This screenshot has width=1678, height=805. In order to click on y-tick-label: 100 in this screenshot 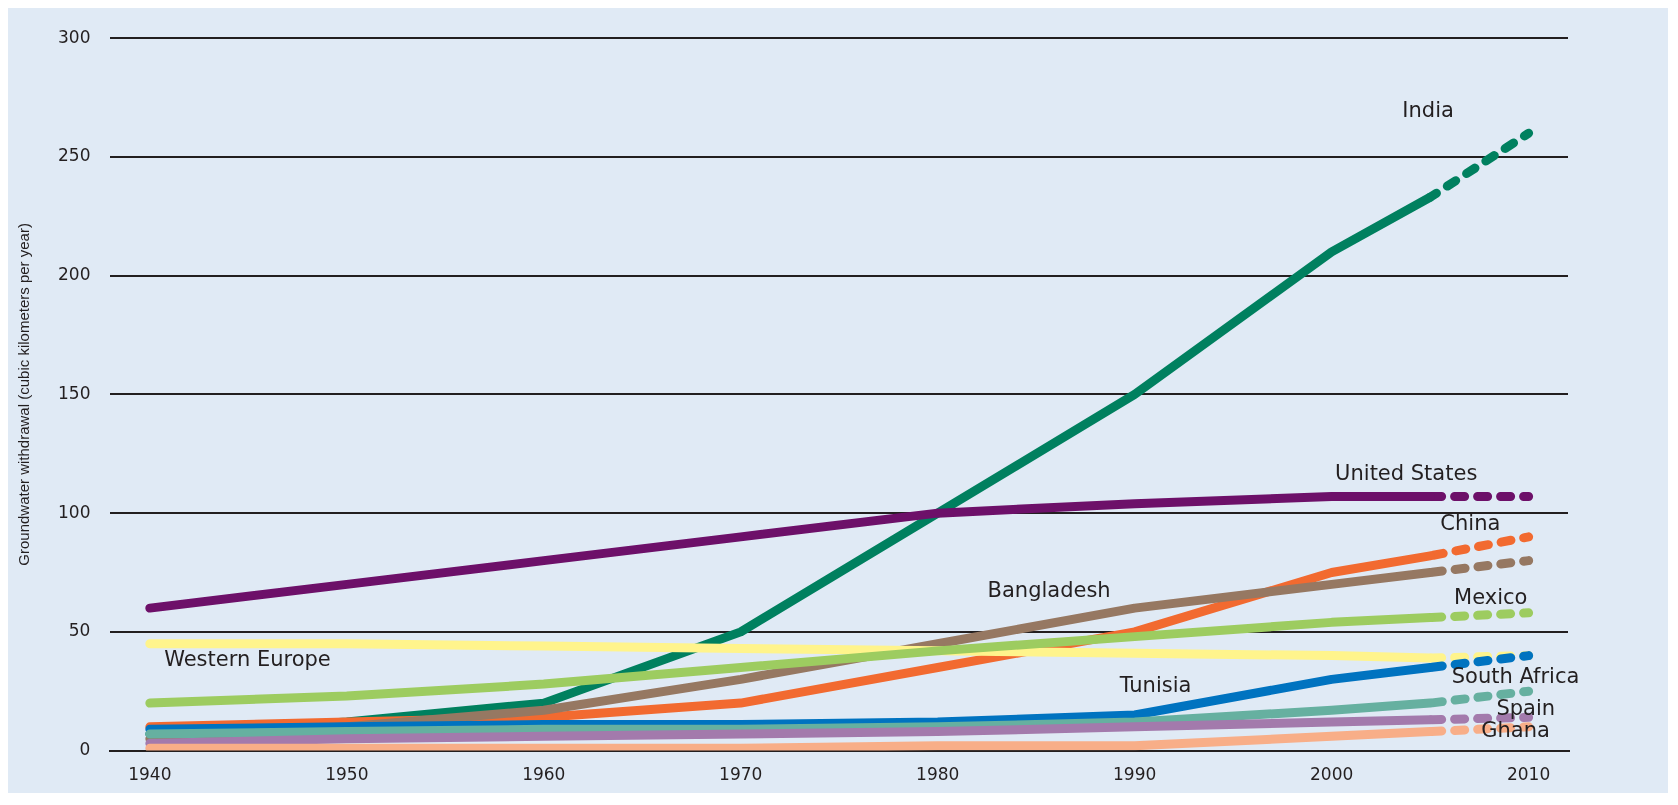, I will do `click(74, 511)`.